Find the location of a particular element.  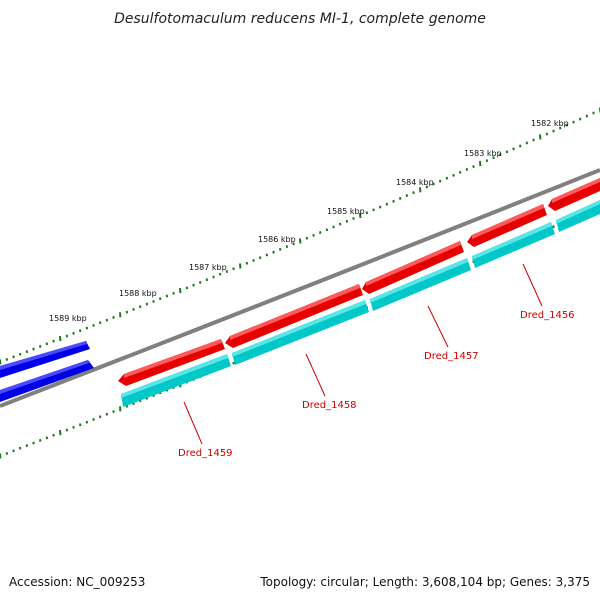

cds-dred-1457-highlight is located at coordinates (413, 263).